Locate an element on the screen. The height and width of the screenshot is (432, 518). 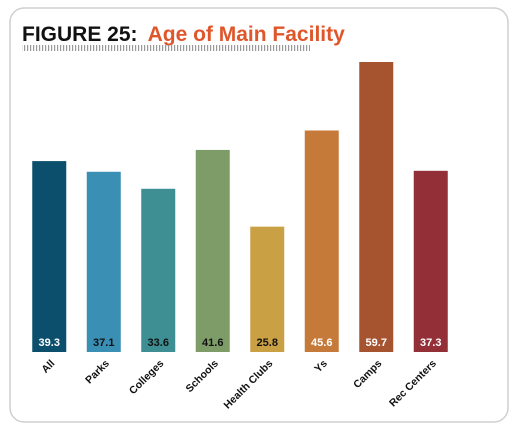
value-label: 37.1 is located at coordinates (103, 343).